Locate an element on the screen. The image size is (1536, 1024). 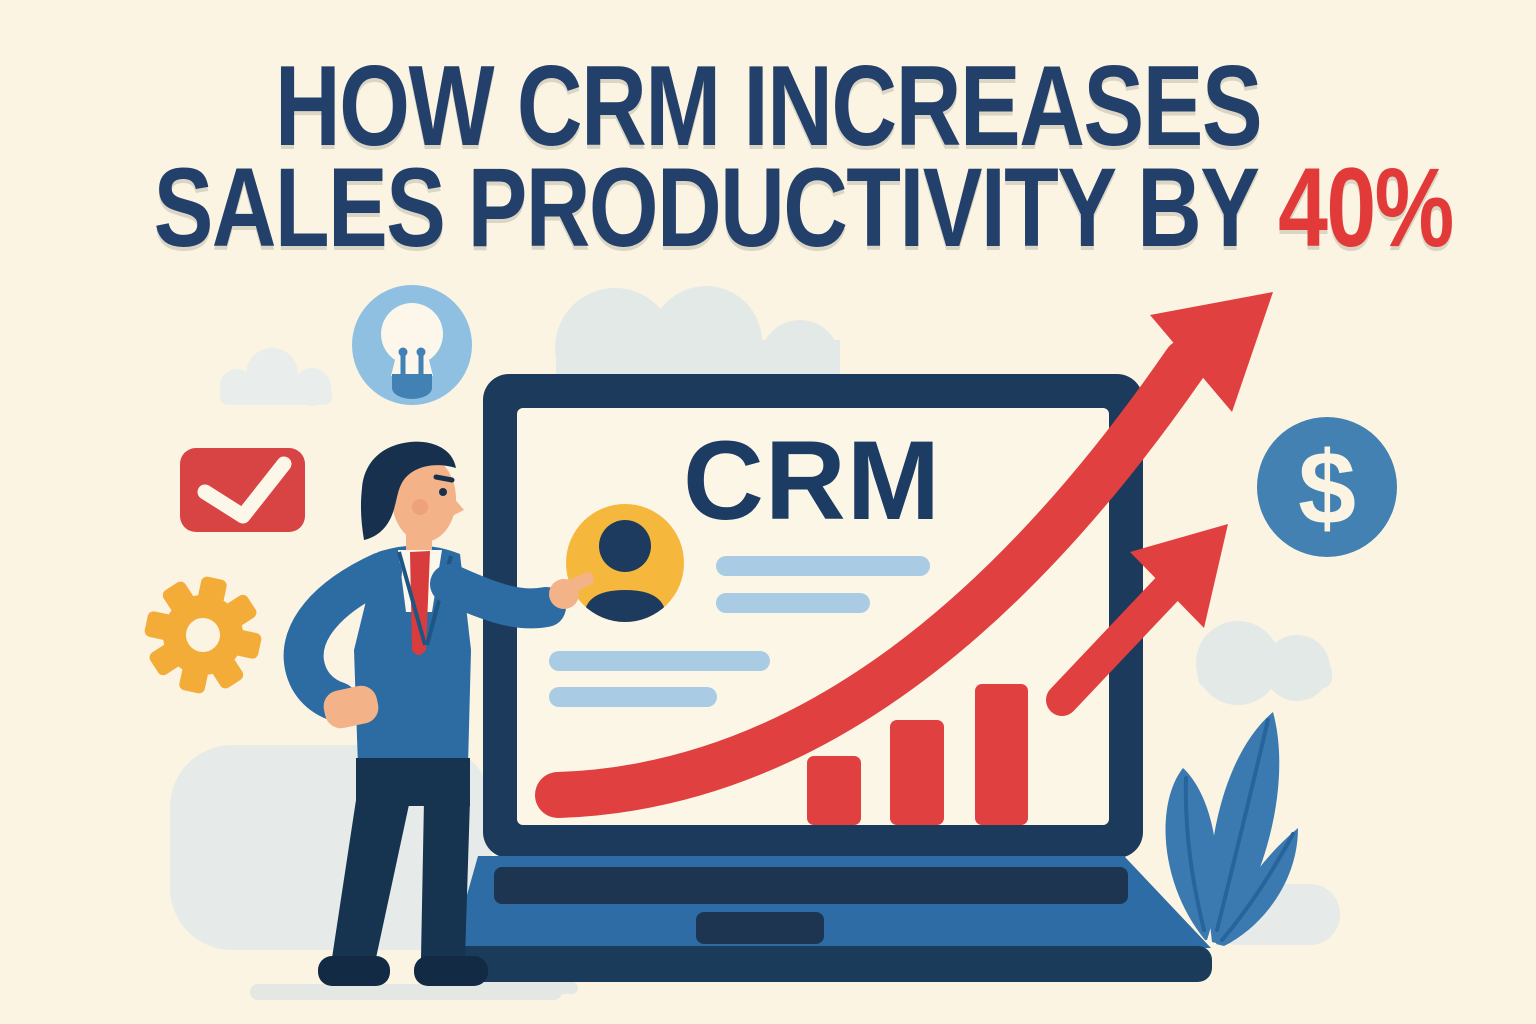
plant-leaf-left-vein is located at coordinates (1194, 854).